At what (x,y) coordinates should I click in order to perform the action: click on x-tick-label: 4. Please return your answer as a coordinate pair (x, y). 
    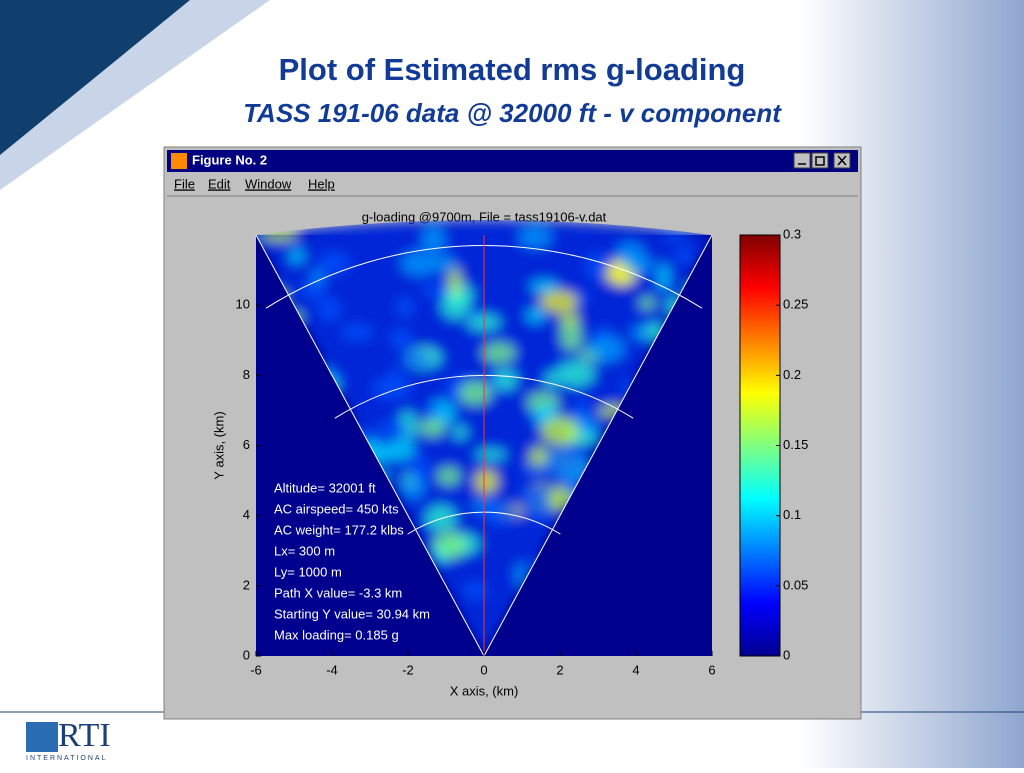
    Looking at the image, I should click on (635, 669).